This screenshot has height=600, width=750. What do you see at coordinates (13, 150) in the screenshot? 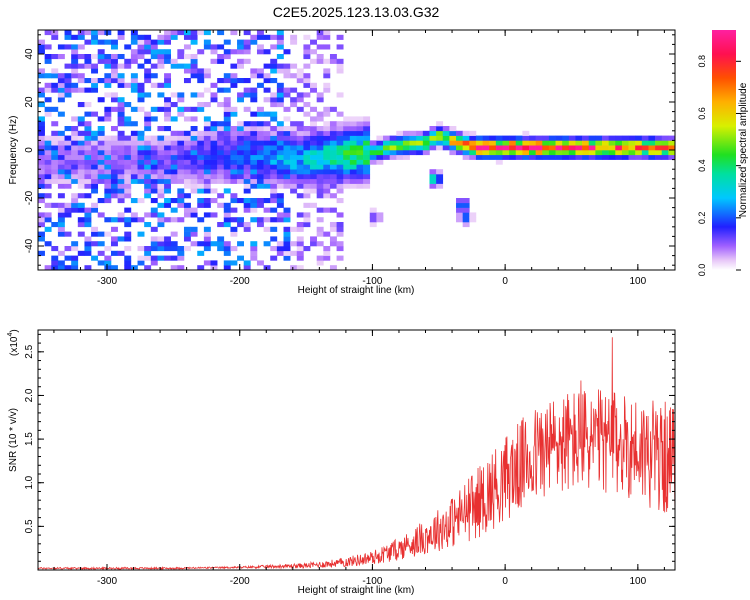
I see `spectrogram-ylabel: Frequency (Hz)` at bounding box center [13, 150].